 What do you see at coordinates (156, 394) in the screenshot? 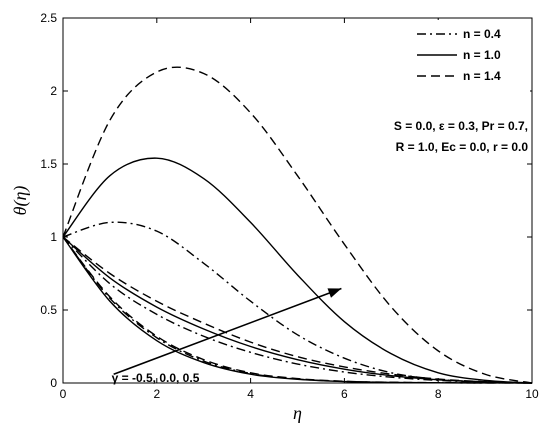
I see `x-tick-label: 2` at bounding box center [156, 394].